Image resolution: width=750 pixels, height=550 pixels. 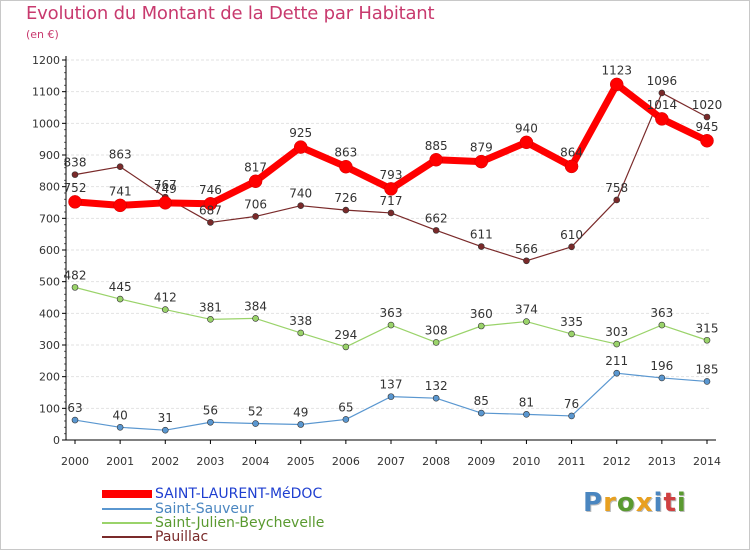 What do you see at coordinates (436, 461) in the screenshot?
I see `x-tick-label: 2008` at bounding box center [436, 461].